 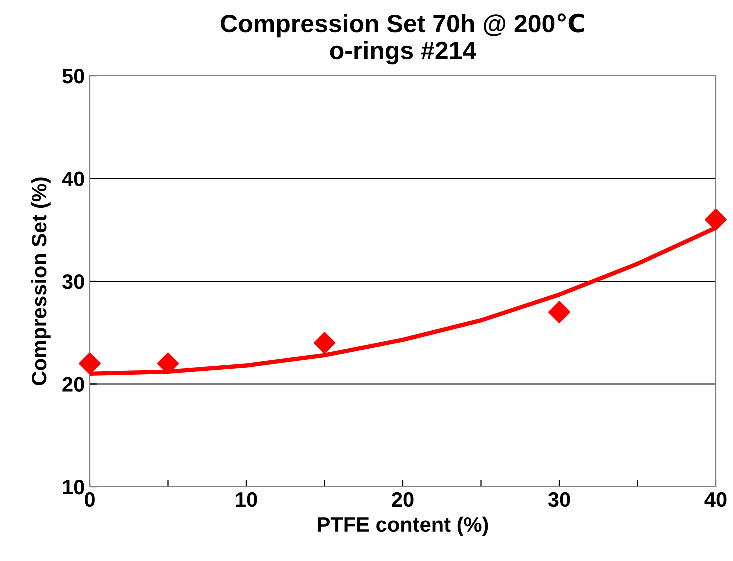 I want to click on y-tick-label: 10, so click(x=73, y=487).